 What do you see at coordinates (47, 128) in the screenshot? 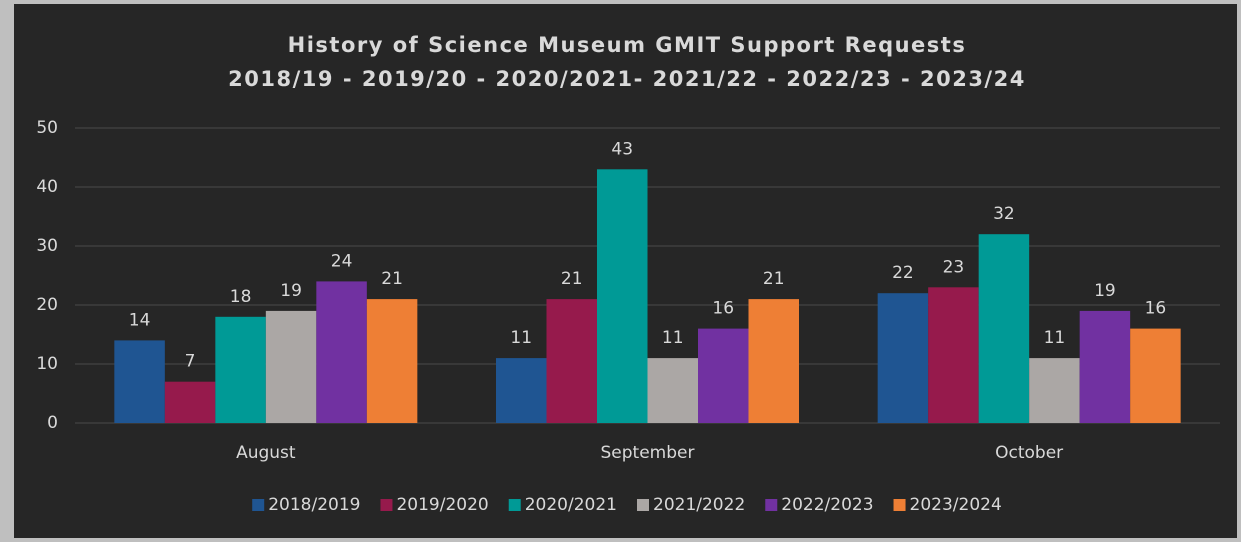
I see `y-tick-label: 50` at bounding box center [47, 128].